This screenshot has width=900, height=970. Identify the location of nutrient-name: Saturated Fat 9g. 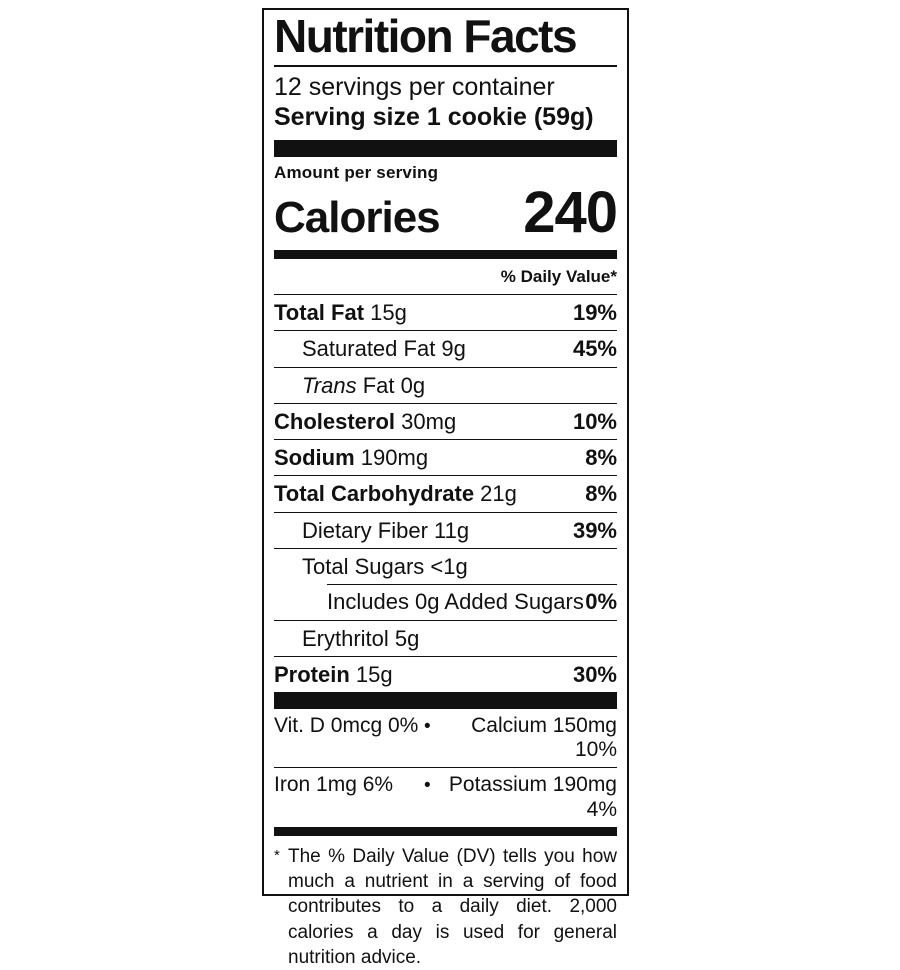
(384, 349).